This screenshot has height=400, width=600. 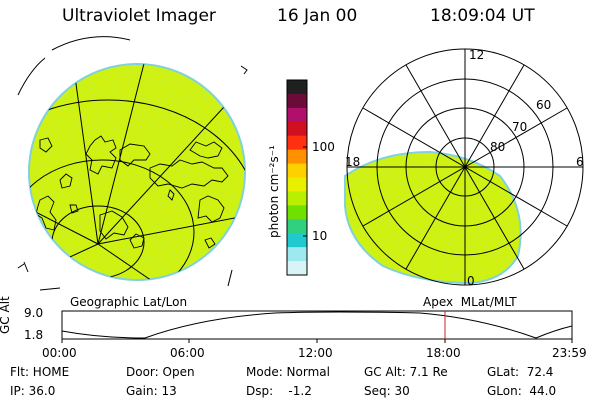 What do you see at coordinates (40, 372) in the screenshot?
I see `footer-flt: Flt: HOME` at bounding box center [40, 372].